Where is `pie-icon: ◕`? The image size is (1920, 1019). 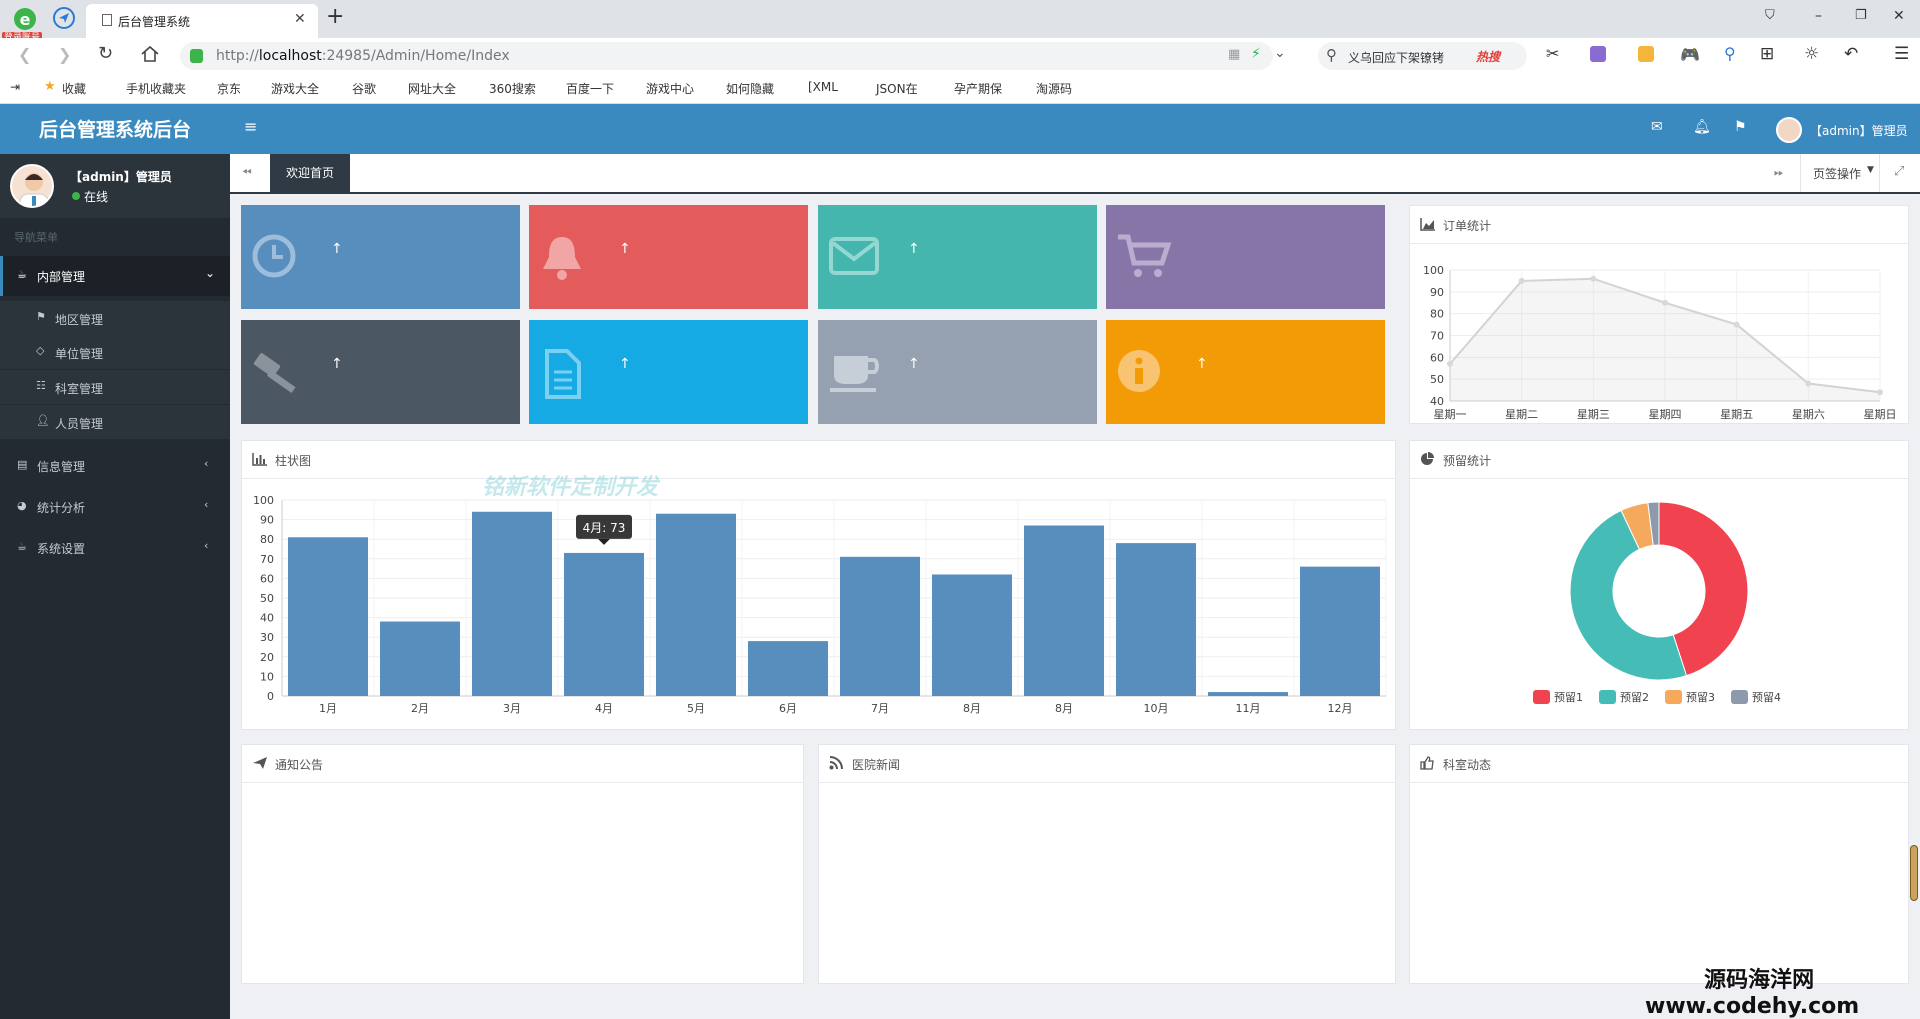
pie-icon: ◕ is located at coordinates (22, 505).